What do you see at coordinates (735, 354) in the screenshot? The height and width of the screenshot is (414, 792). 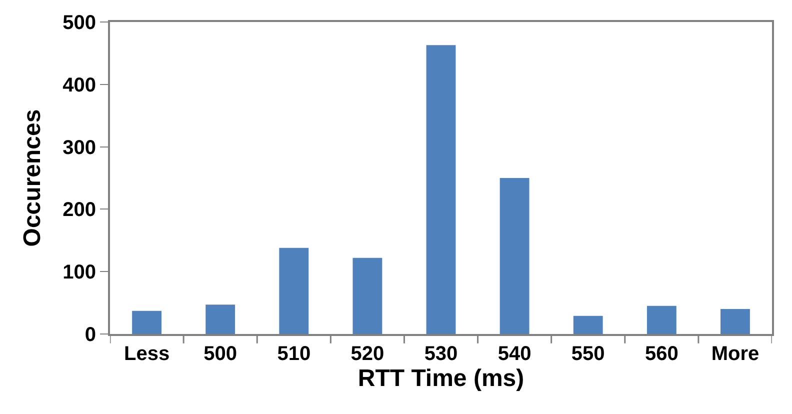 I see `x-tick-label: More` at bounding box center [735, 354].